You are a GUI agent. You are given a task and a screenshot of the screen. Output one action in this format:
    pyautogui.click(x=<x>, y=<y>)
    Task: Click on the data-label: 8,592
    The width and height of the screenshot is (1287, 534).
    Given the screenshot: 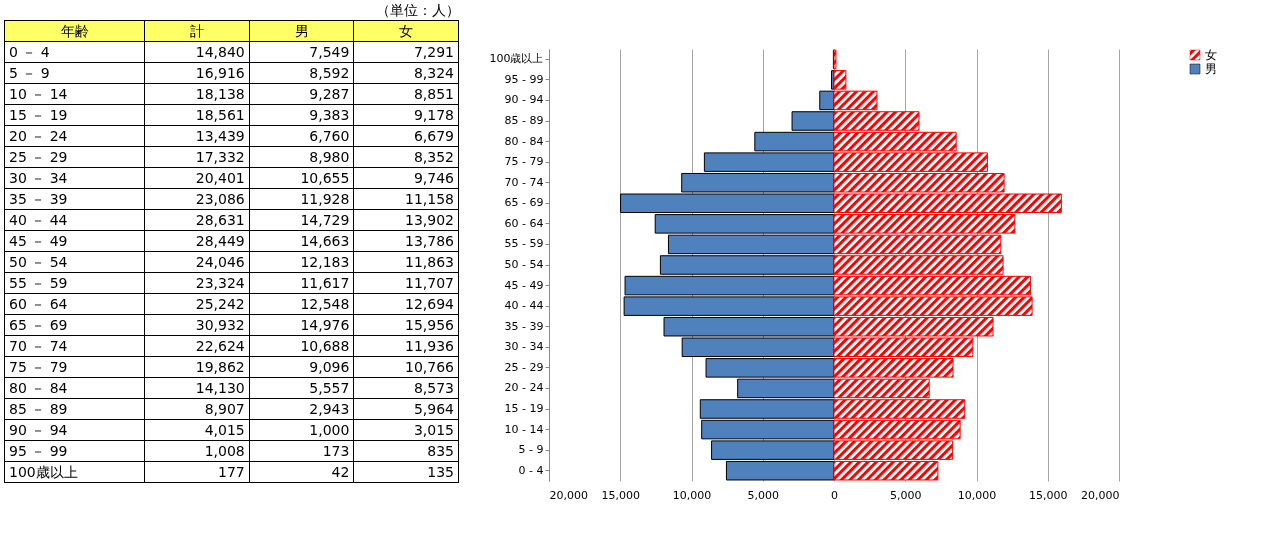 What is the action you would take?
    pyautogui.click(x=301, y=73)
    